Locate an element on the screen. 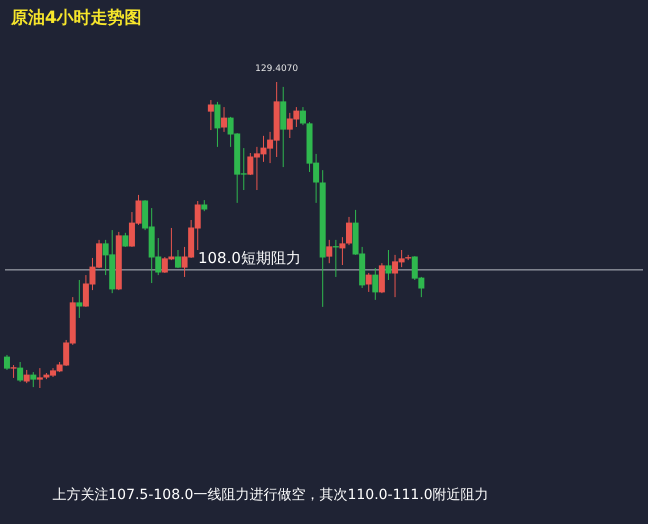  text: 上方关注107.5-108.0一线阻力进行做空，其次110.0-111.0附近阻力 is located at coordinates (270, 495).